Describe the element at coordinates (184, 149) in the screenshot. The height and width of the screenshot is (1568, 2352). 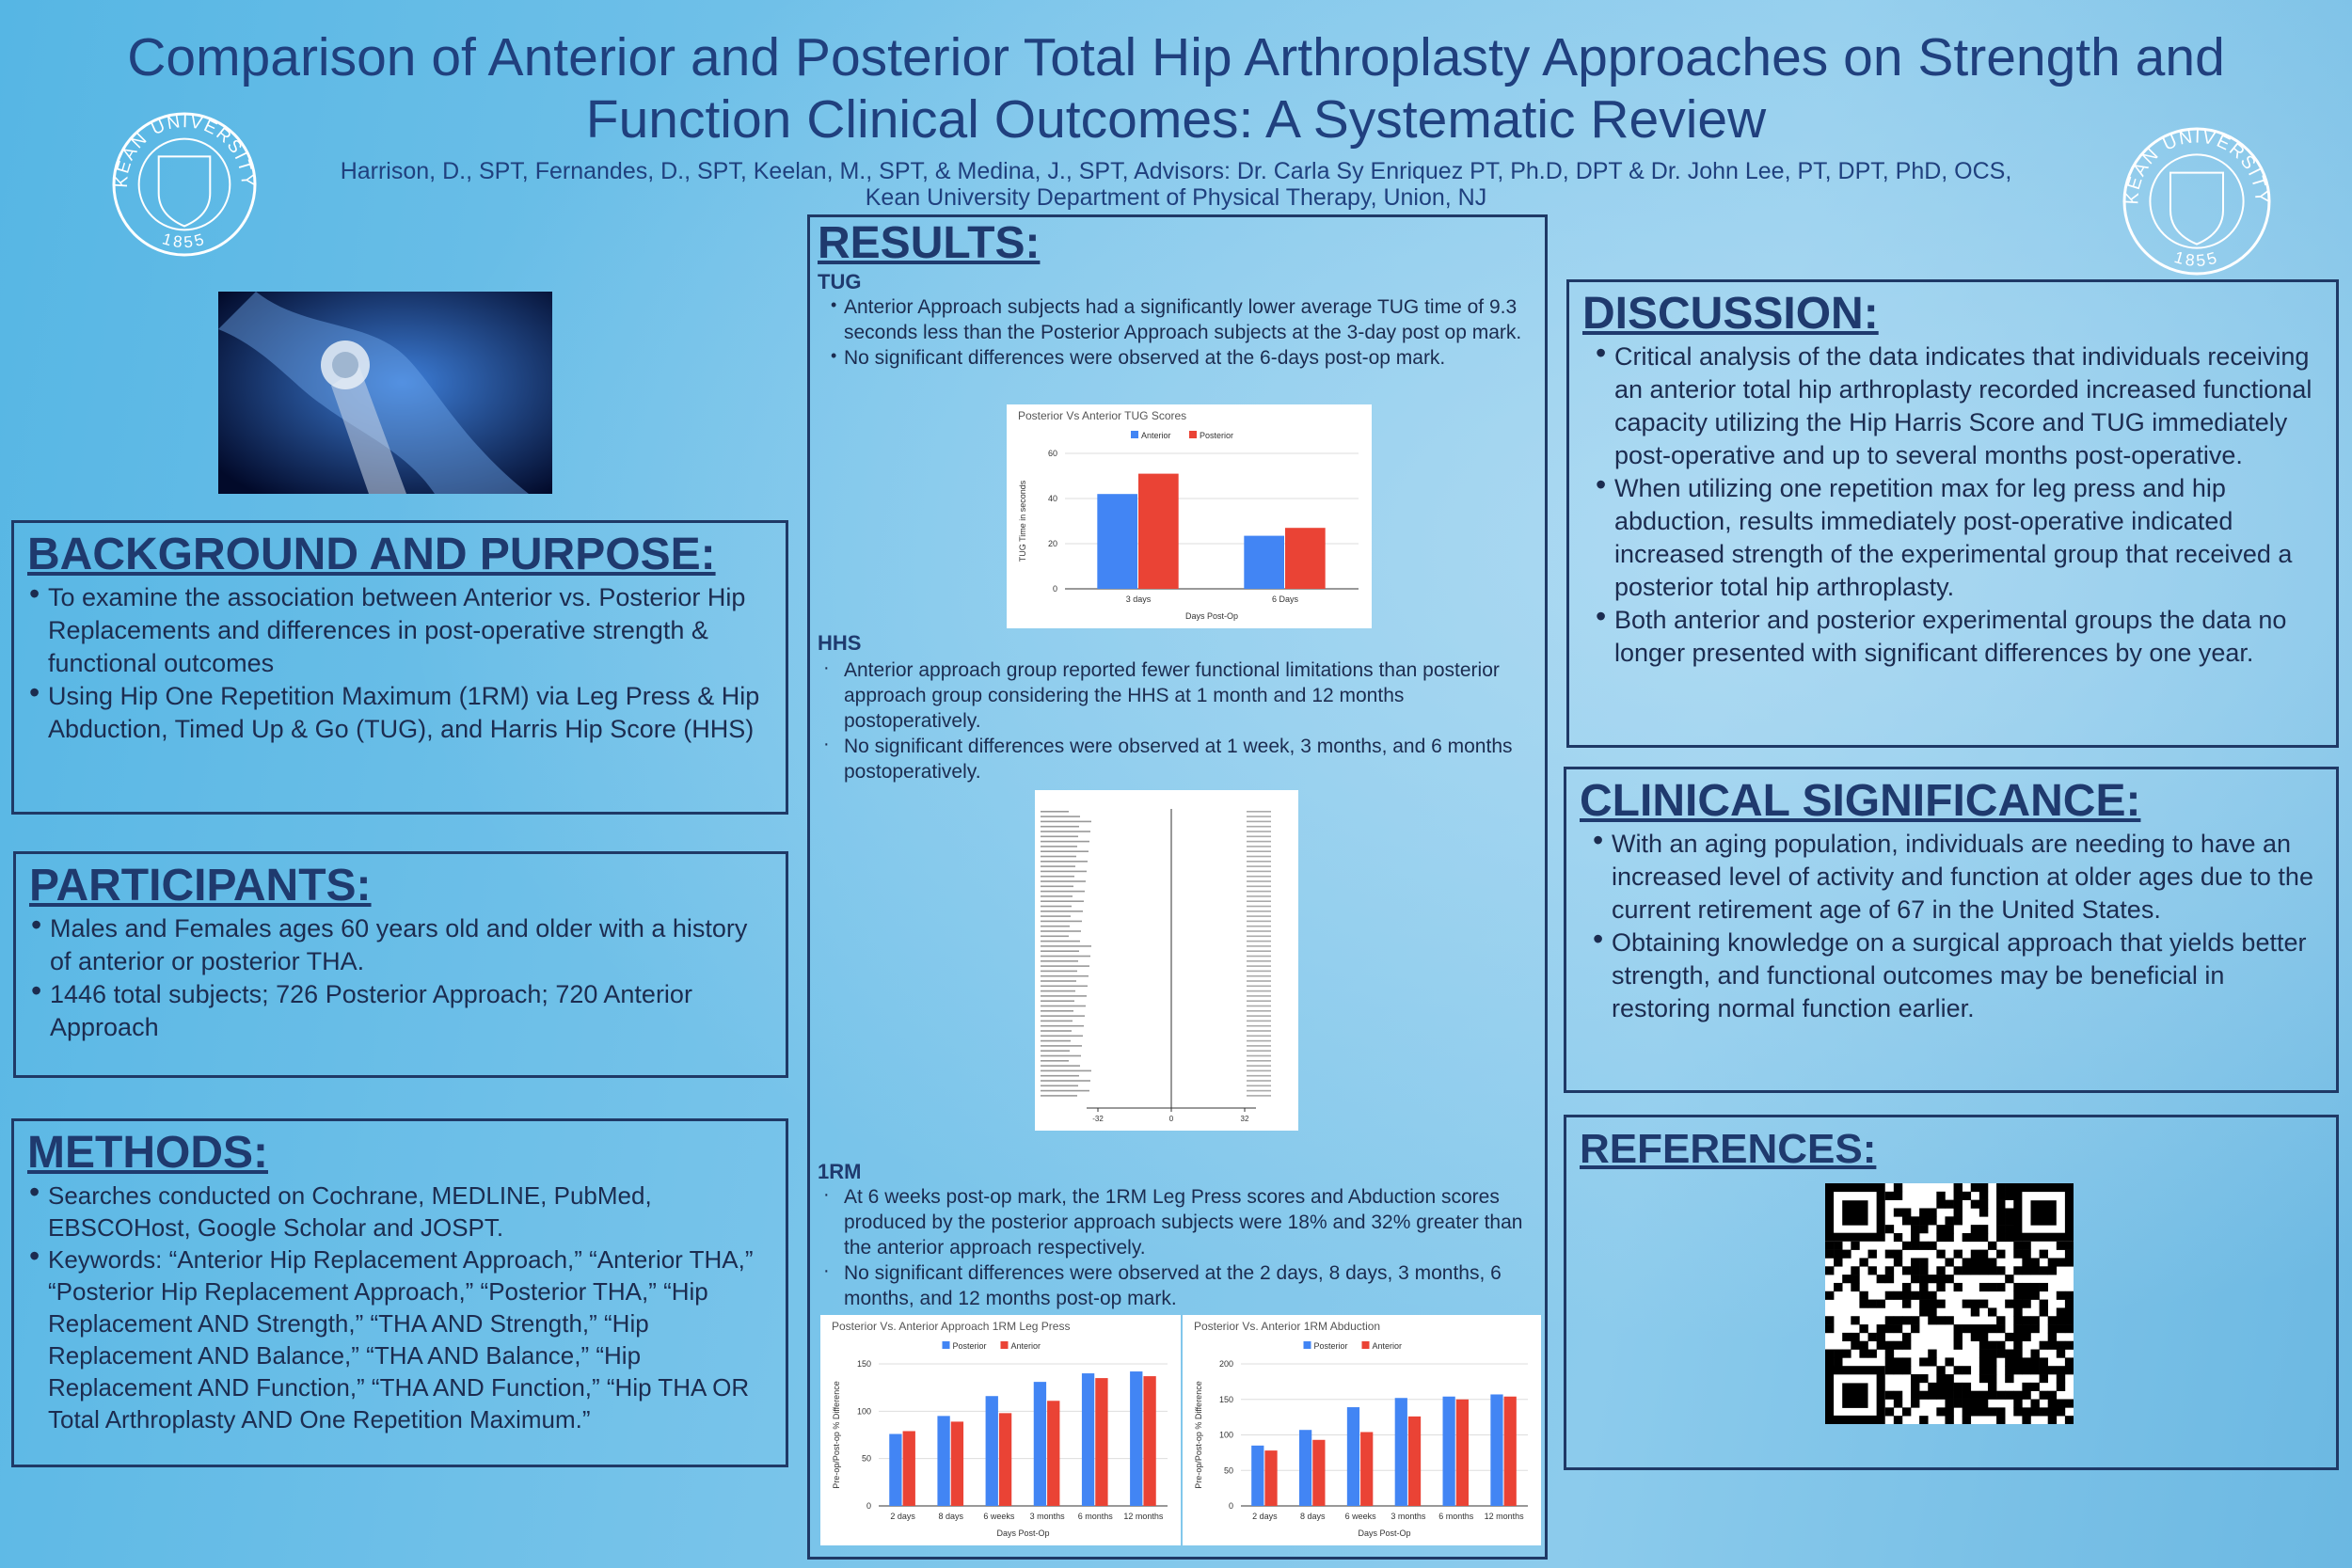
I see `logo-text: KEAN UNIVERSITY` at that location.